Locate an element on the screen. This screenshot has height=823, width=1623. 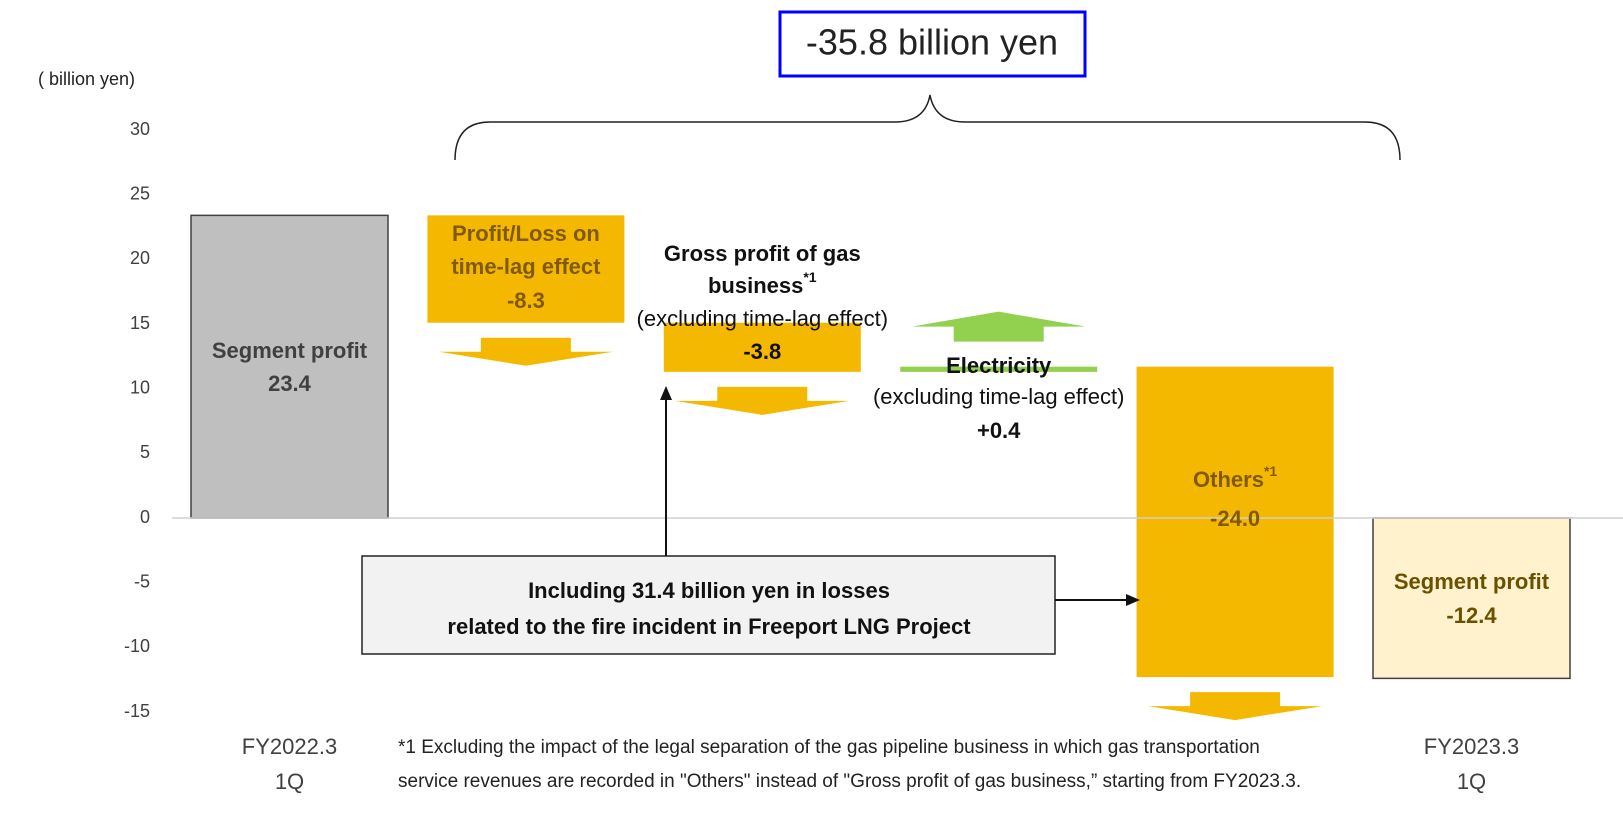
bar-label-text: Profit/Loss on is located at coordinates (526, 233).